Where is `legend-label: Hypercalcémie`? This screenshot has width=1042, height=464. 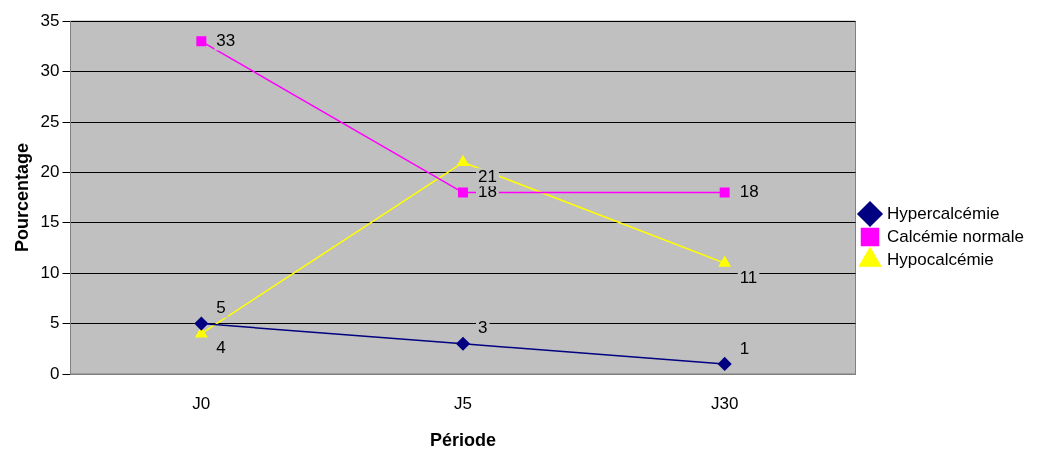 legend-label: Hypercalcémie is located at coordinates (943, 213).